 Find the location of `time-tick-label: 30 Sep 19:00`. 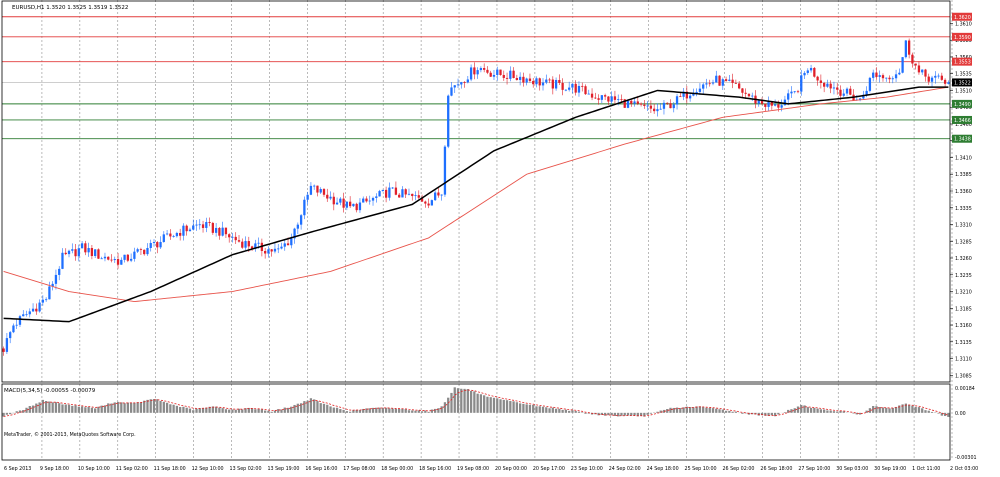

time-tick-label: 30 Sep 19:00 is located at coordinates (890, 469).